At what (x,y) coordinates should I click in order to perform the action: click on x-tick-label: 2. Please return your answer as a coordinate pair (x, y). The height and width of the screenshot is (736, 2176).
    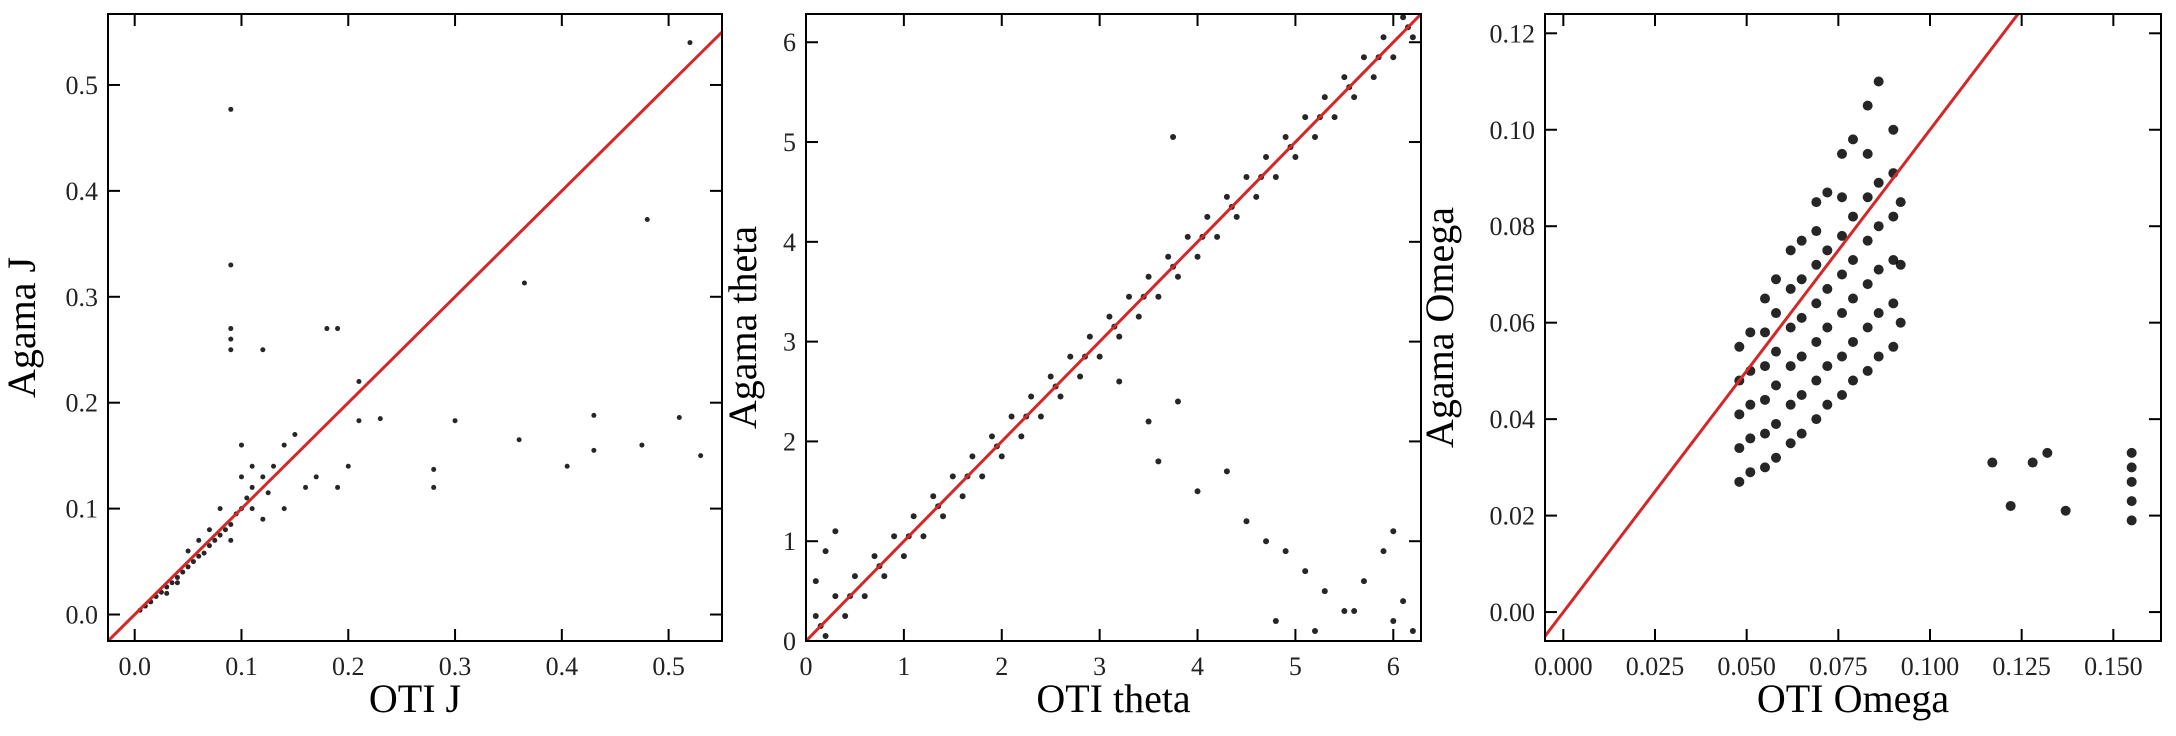
    Looking at the image, I should click on (1001, 666).